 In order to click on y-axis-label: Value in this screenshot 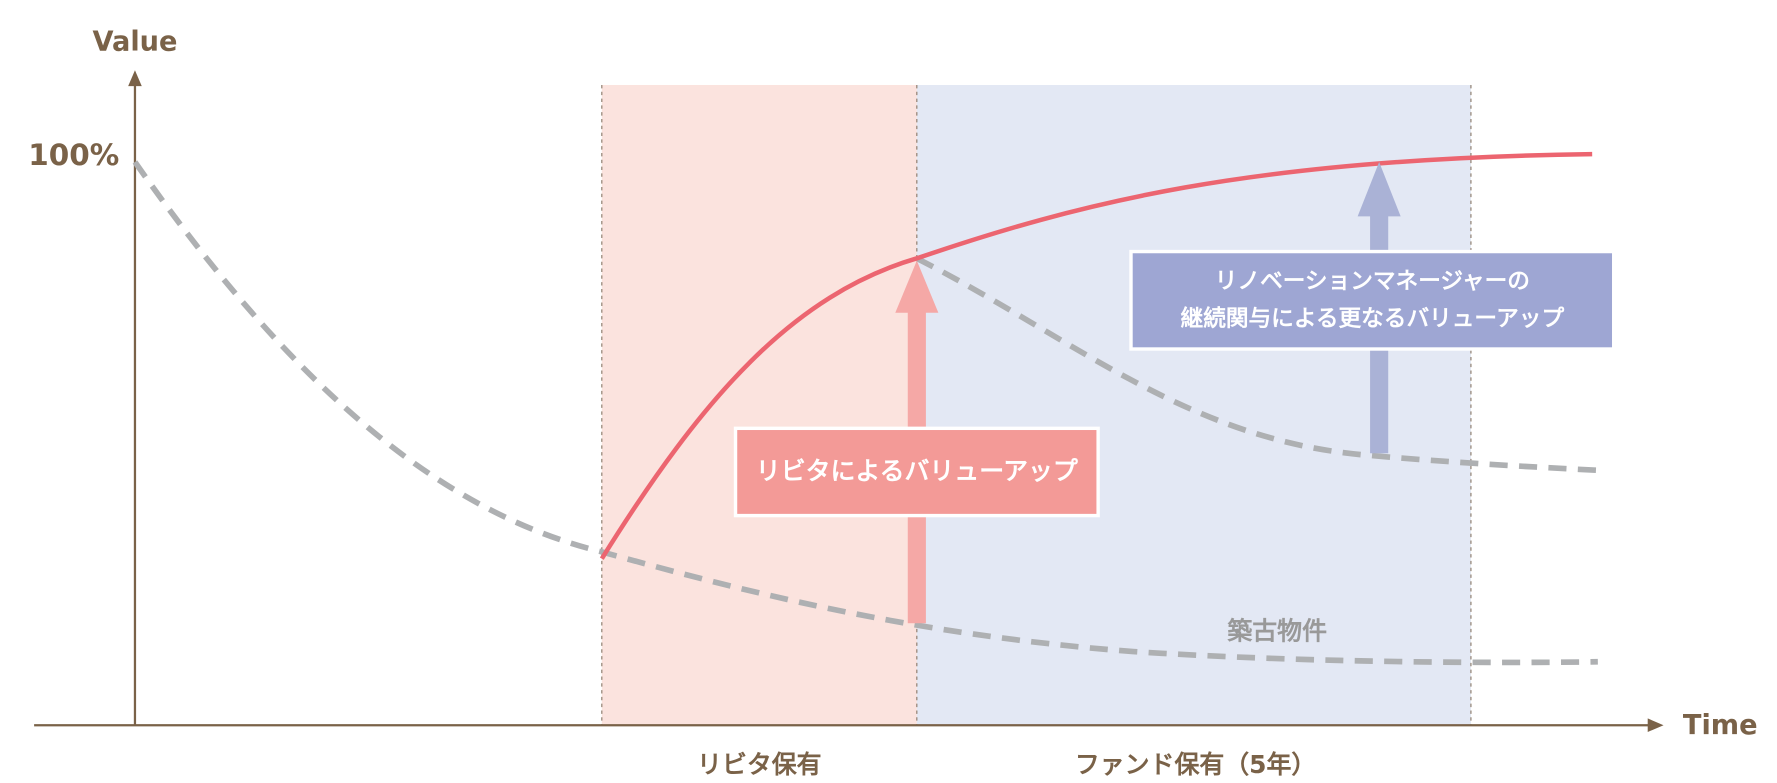, I will do `click(134, 42)`.